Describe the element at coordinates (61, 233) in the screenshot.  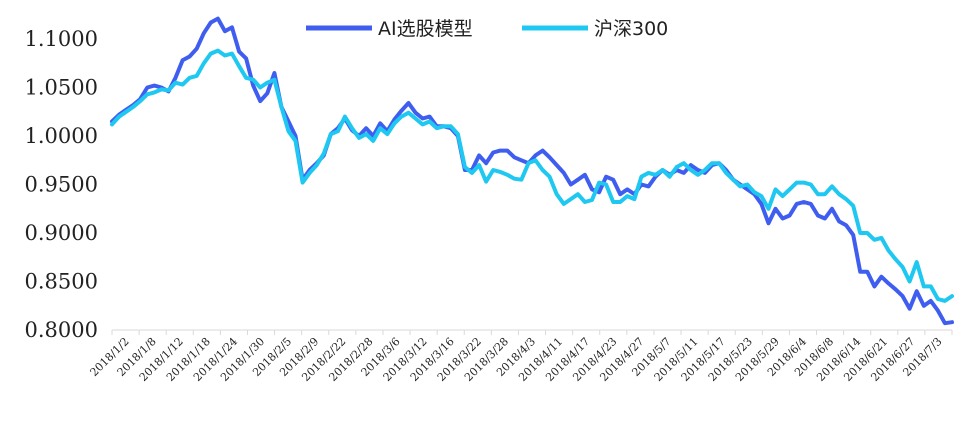
I see `y-tick-label: 0.9000` at that location.